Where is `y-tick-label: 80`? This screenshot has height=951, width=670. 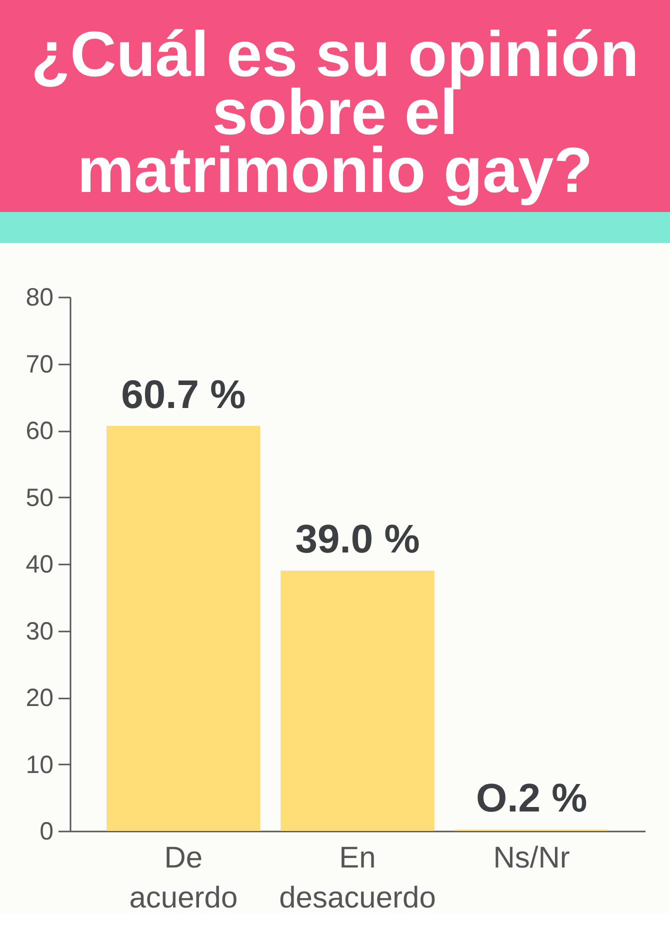 y-tick-label: 80 is located at coordinates (40, 298).